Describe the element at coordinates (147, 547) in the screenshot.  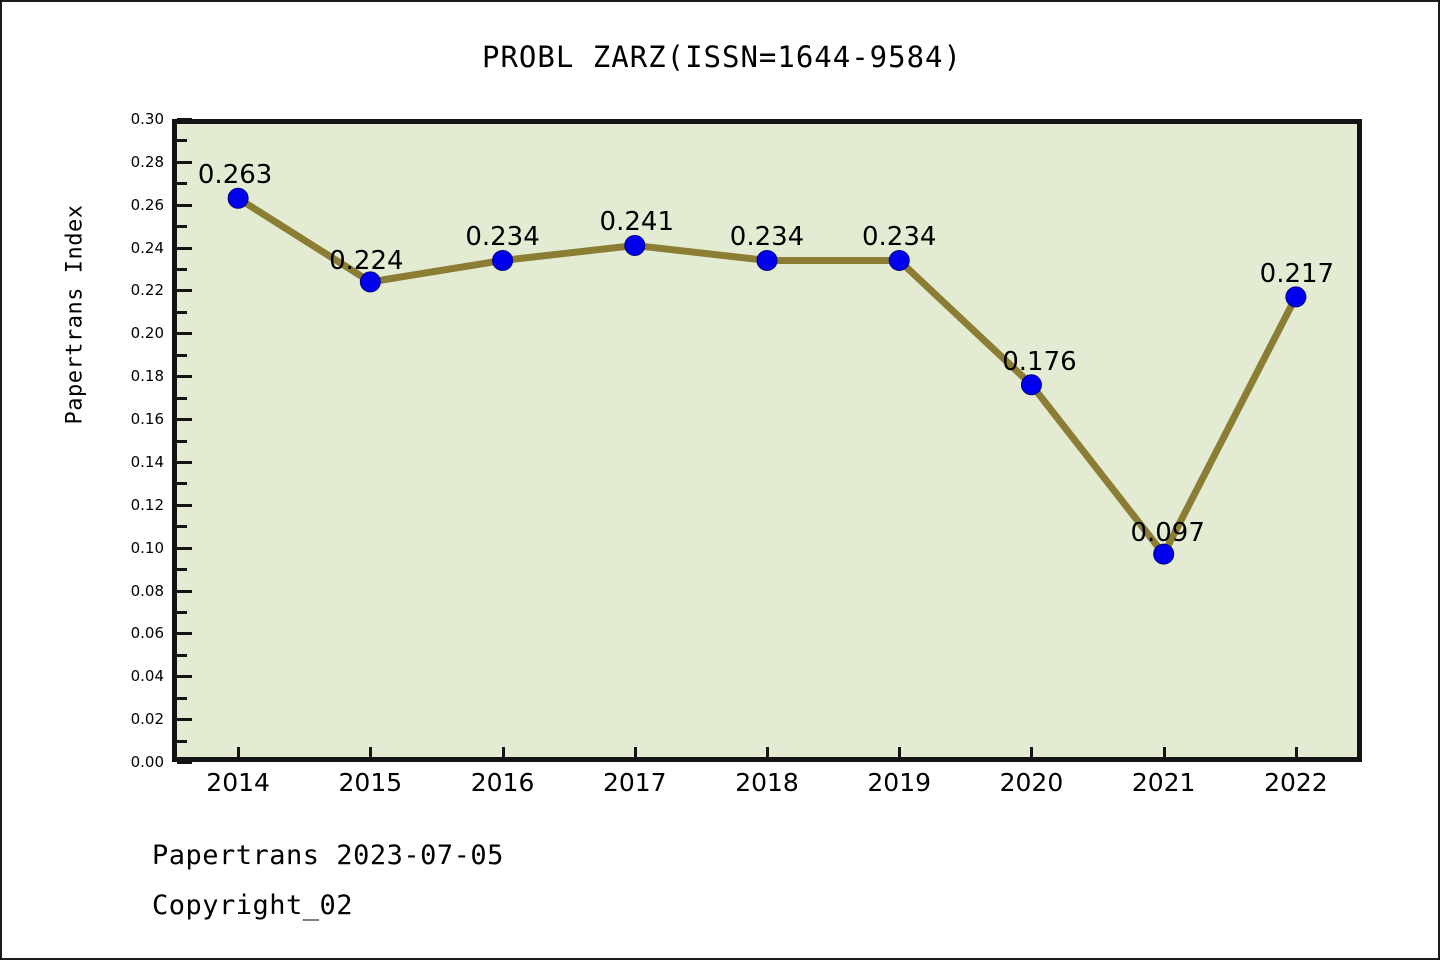
I see `y-axis-tick-label: 0.10` at that location.